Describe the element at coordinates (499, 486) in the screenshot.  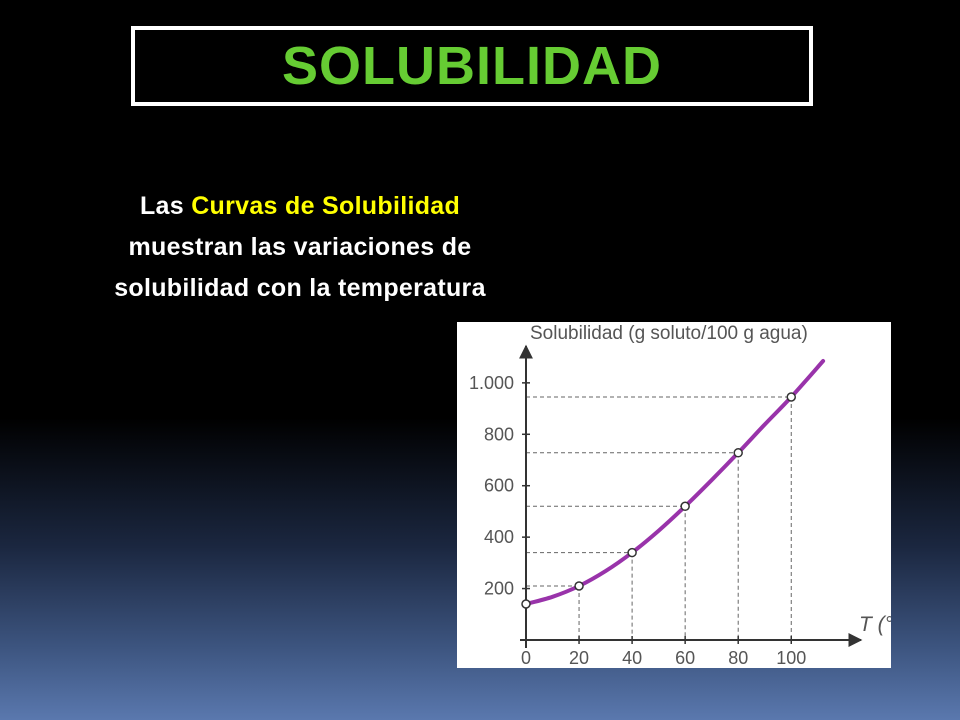
I see `y-tick-label: 600` at that location.